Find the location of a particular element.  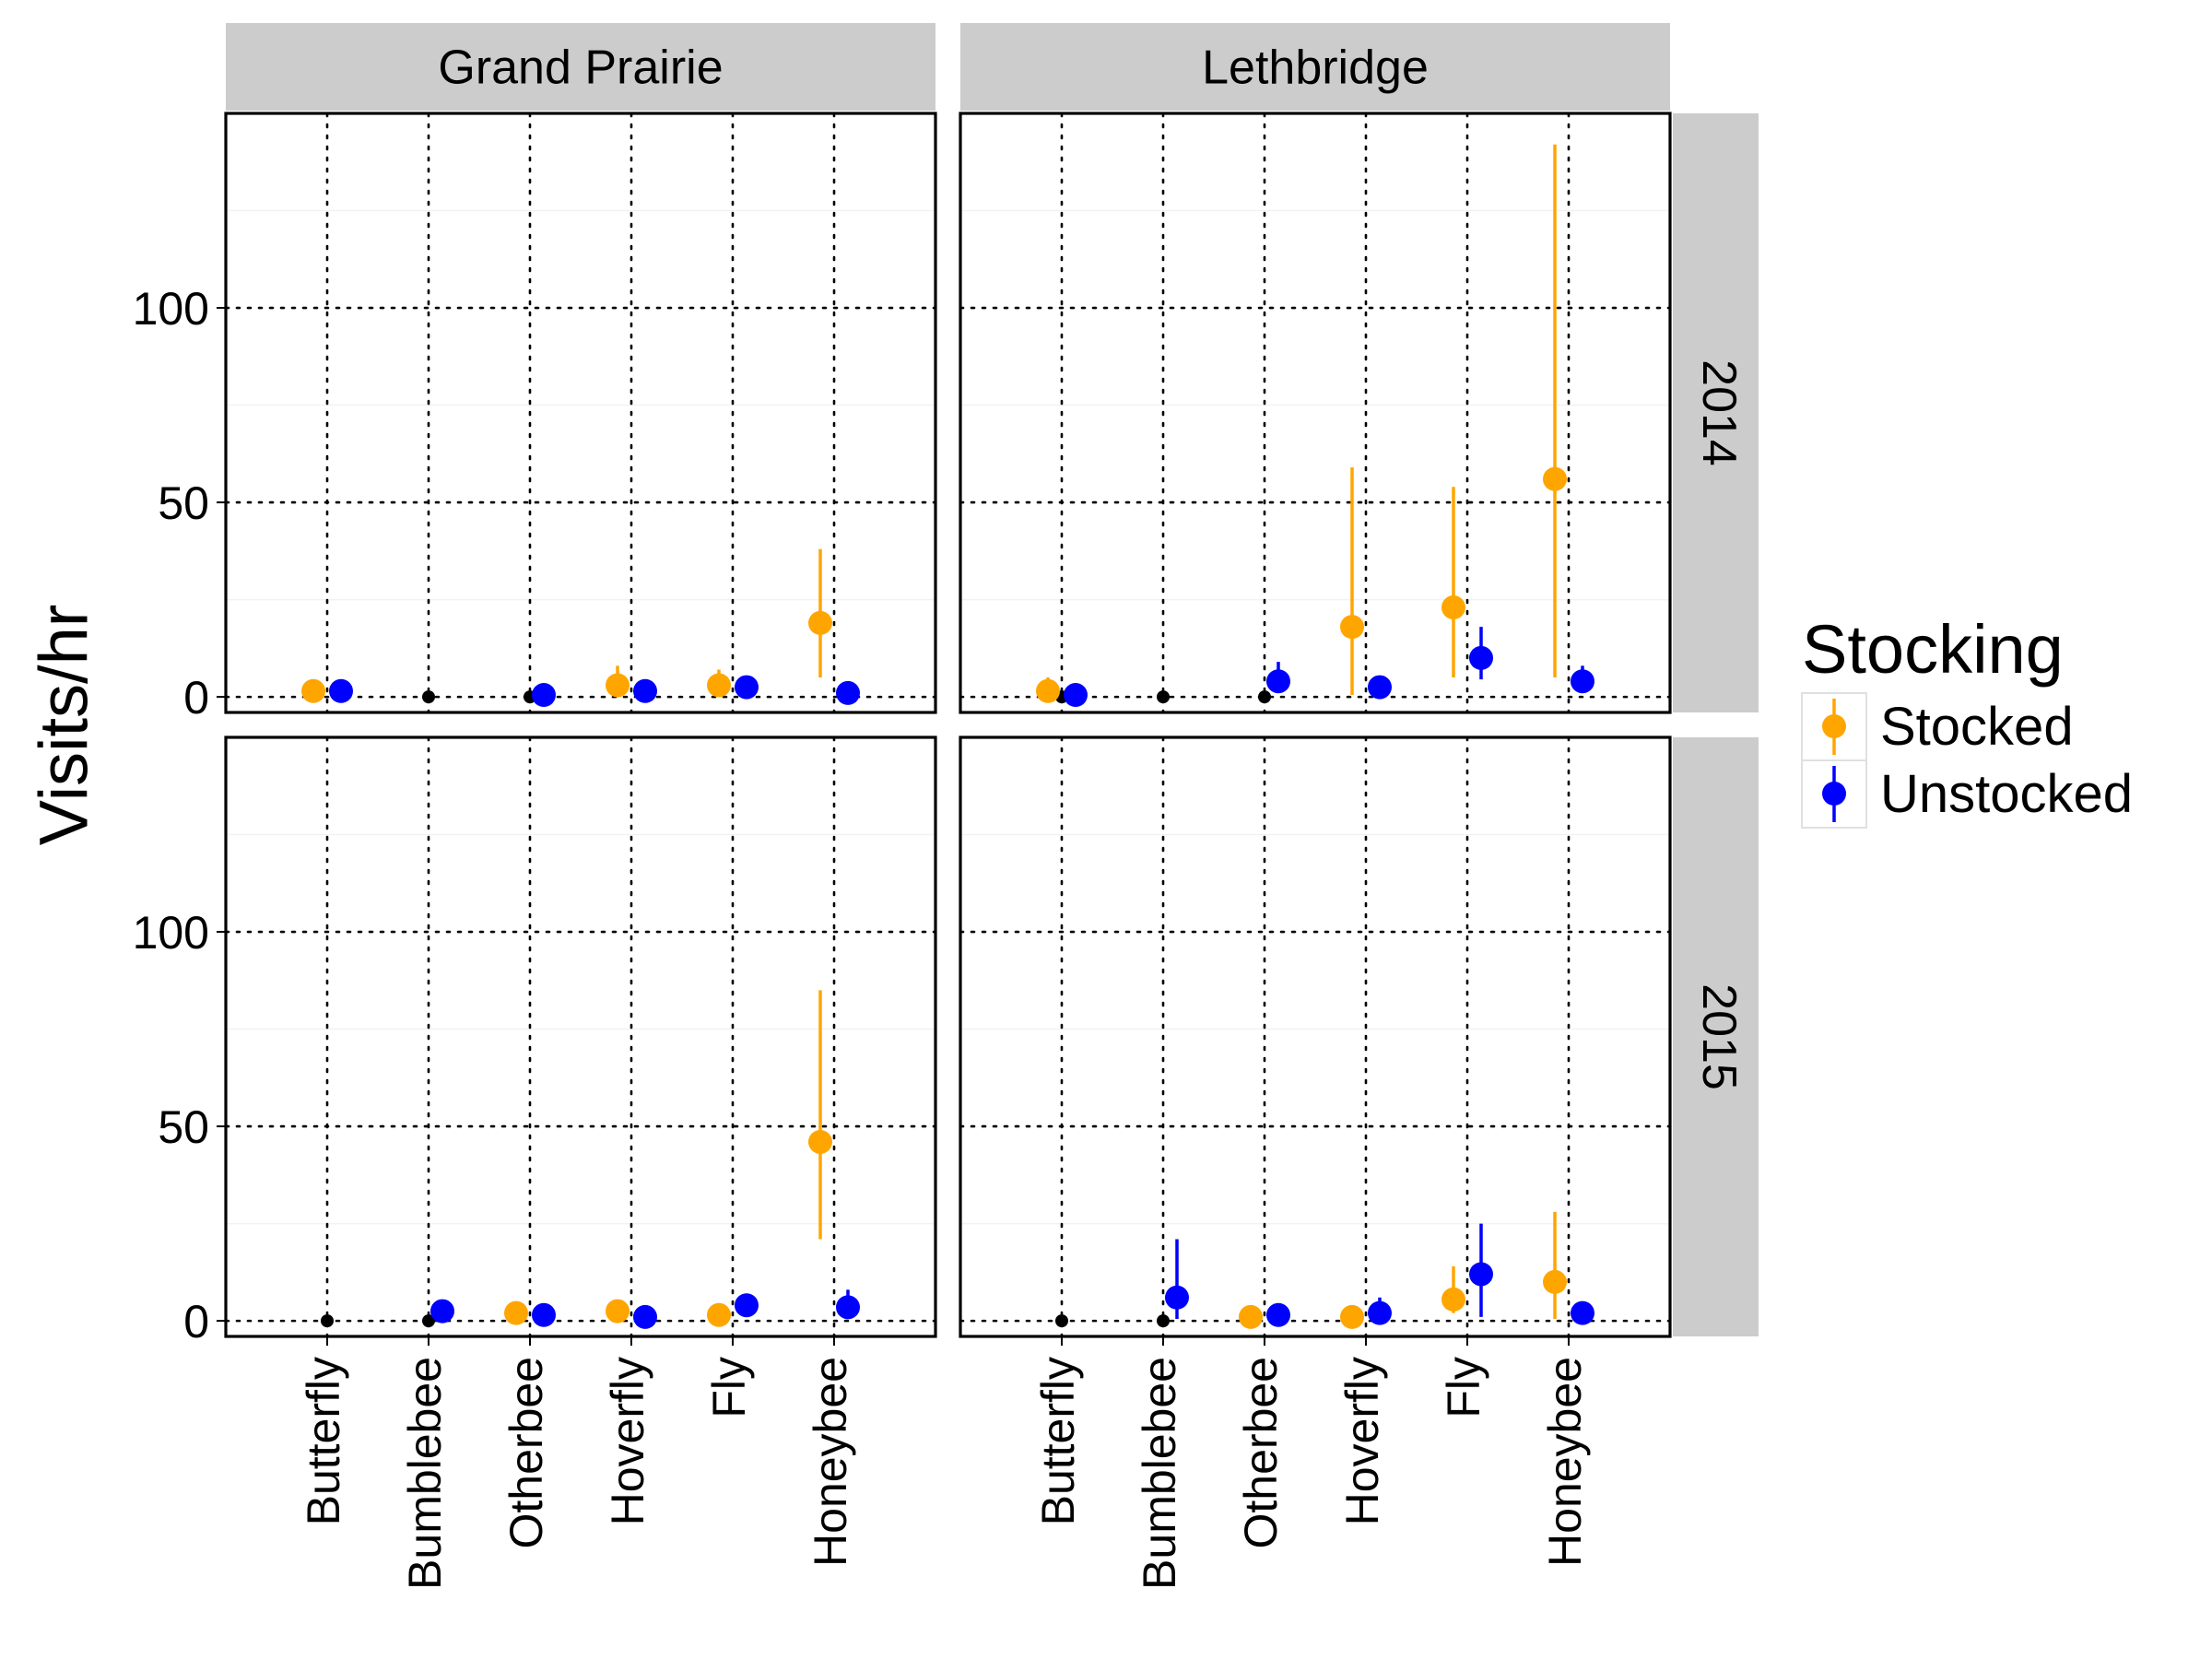

legend-label: Stocked is located at coordinates (1977, 727).